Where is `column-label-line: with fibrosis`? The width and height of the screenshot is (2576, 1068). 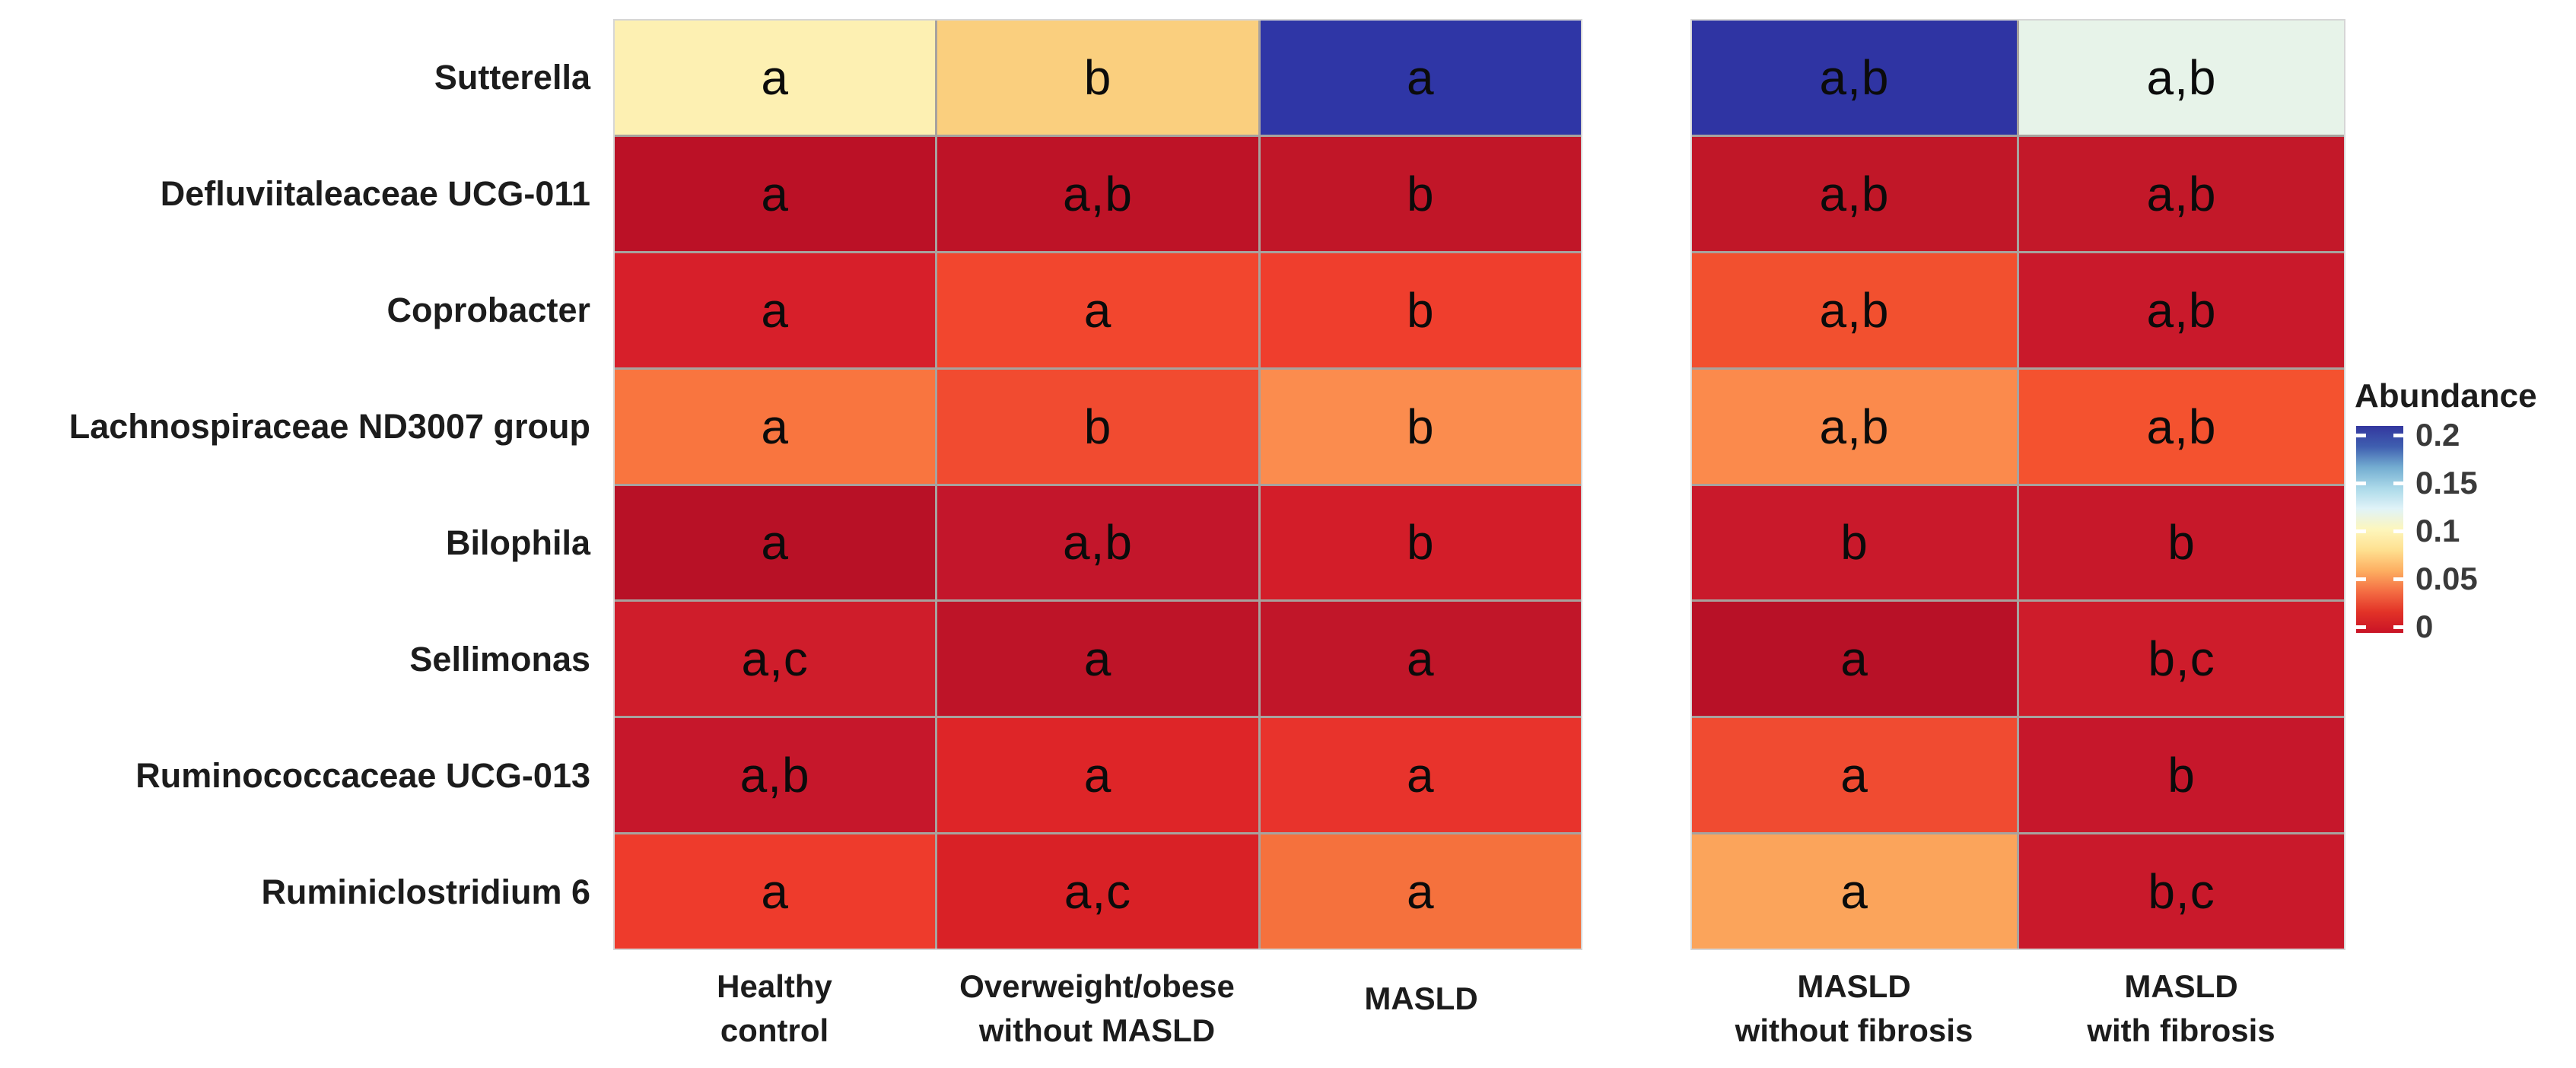
column-label-line: with fibrosis is located at coordinates (2181, 1030).